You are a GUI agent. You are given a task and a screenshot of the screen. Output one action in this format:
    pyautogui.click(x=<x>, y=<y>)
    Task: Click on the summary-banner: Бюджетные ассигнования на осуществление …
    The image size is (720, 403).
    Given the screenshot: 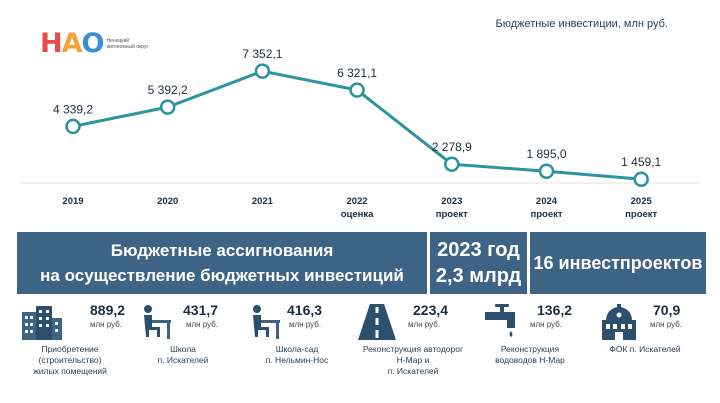 What is the action you would take?
    pyautogui.click(x=361, y=263)
    